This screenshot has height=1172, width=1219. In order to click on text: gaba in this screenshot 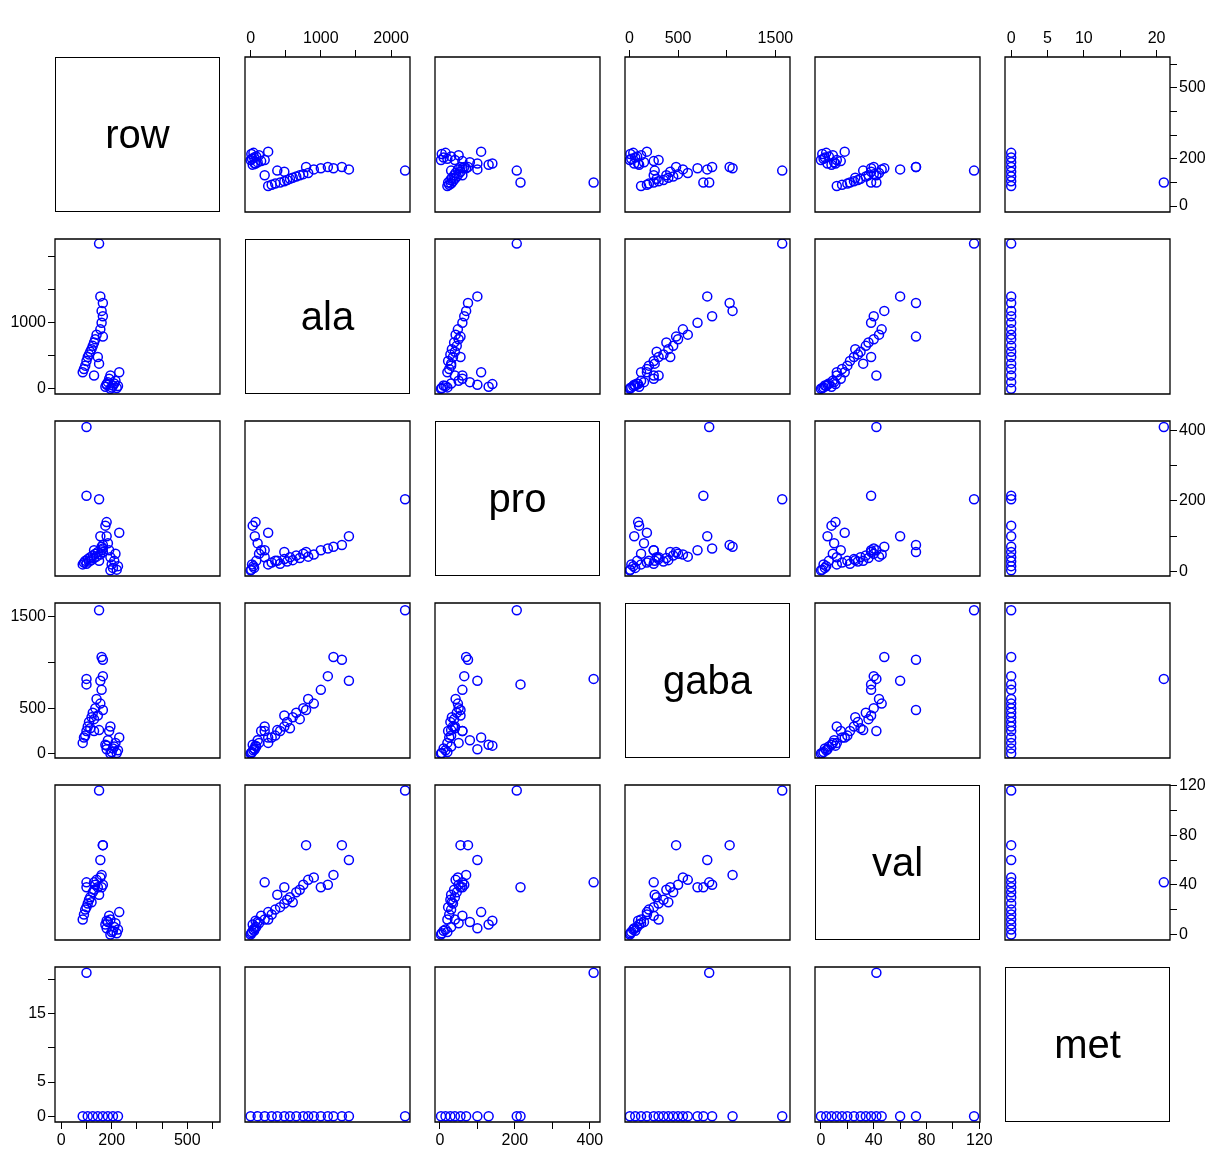, I will do `click(707, 680)`.